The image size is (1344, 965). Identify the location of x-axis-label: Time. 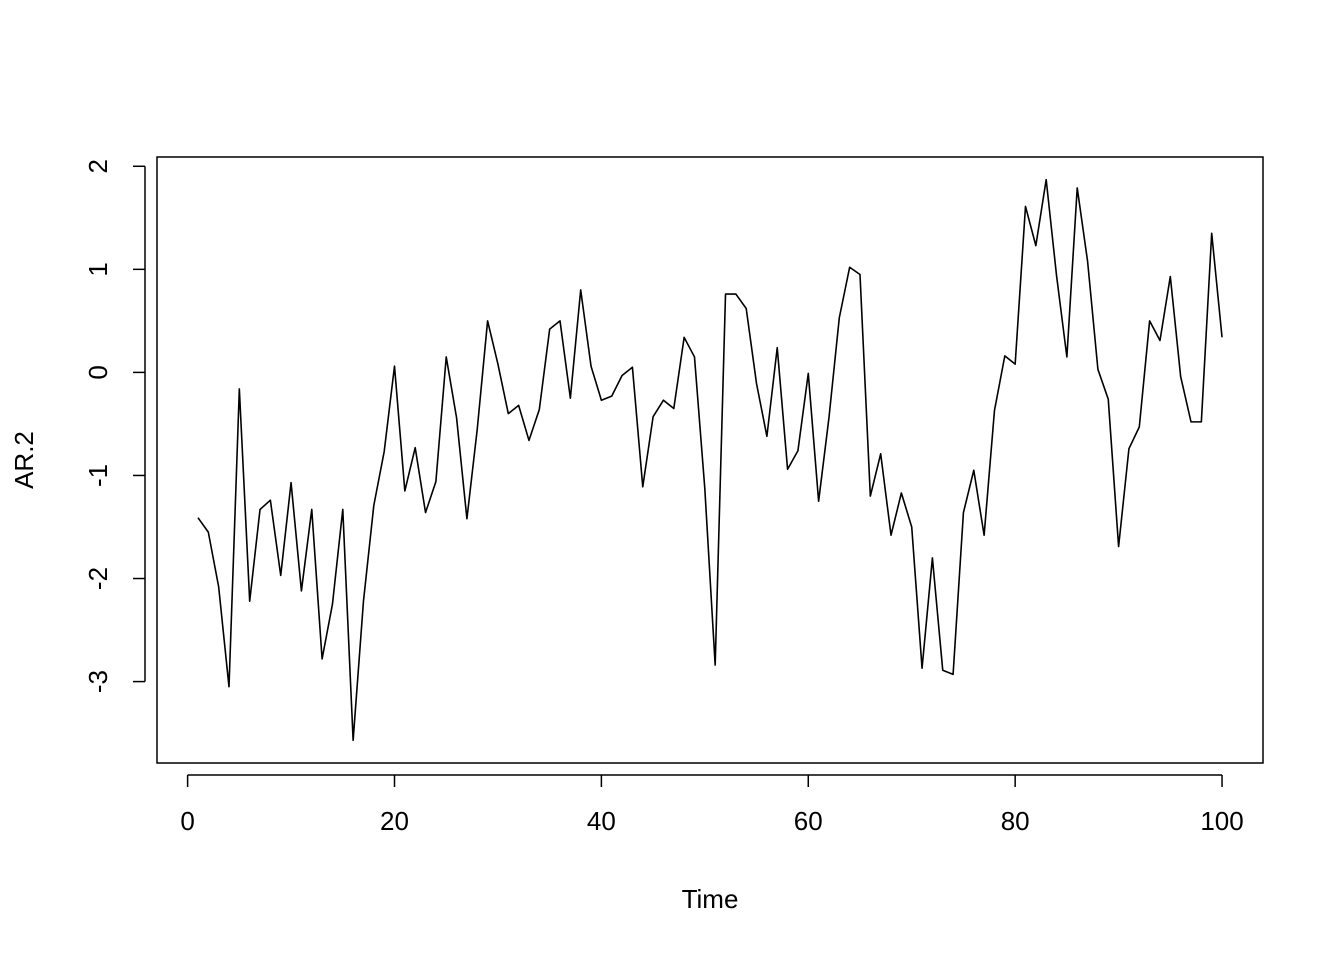
(710, 899).